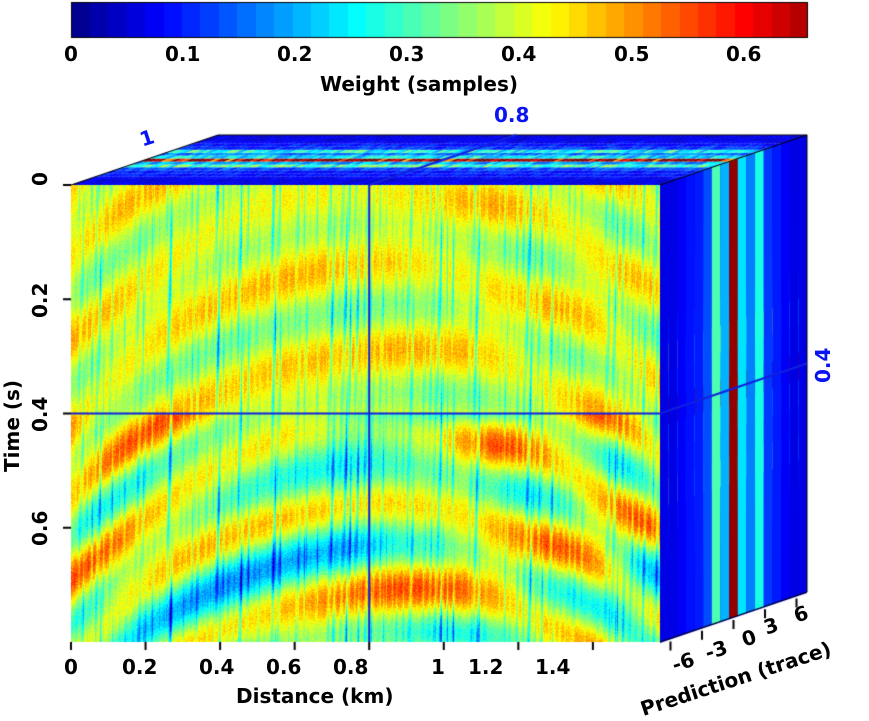  Describe the element at coordinates (512, 115) in the screenshot. I see `distance-slice-label: 0.8` at that location.